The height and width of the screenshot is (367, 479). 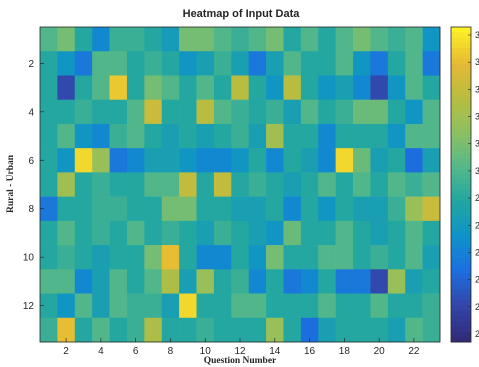 I want to click on colorbar, so click(x=461, y=184).